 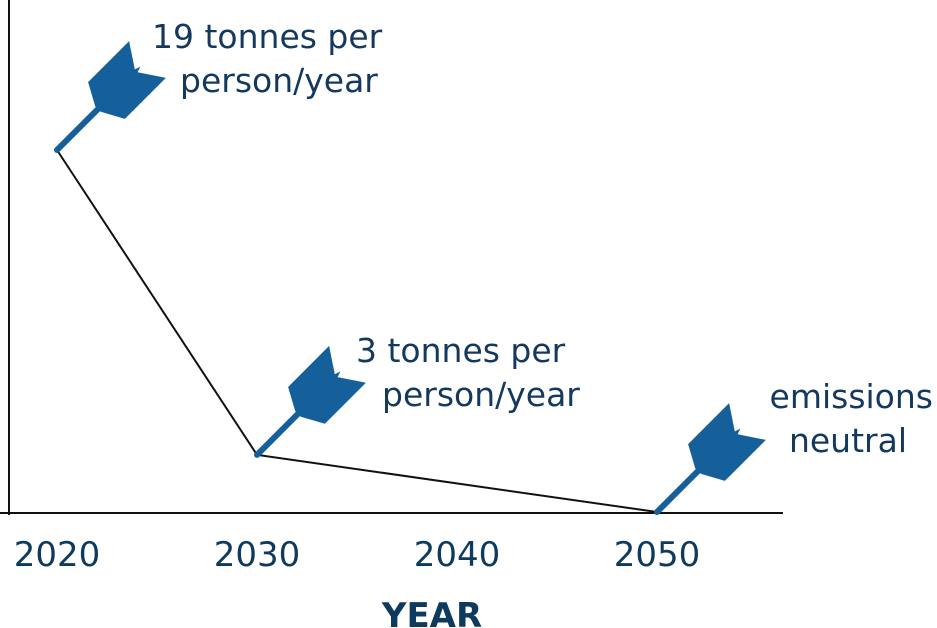 What do you see at coordinates (257, 555) in the screenshot?
I see `x-tick-label: 2030` at bounding box center [257, 555].